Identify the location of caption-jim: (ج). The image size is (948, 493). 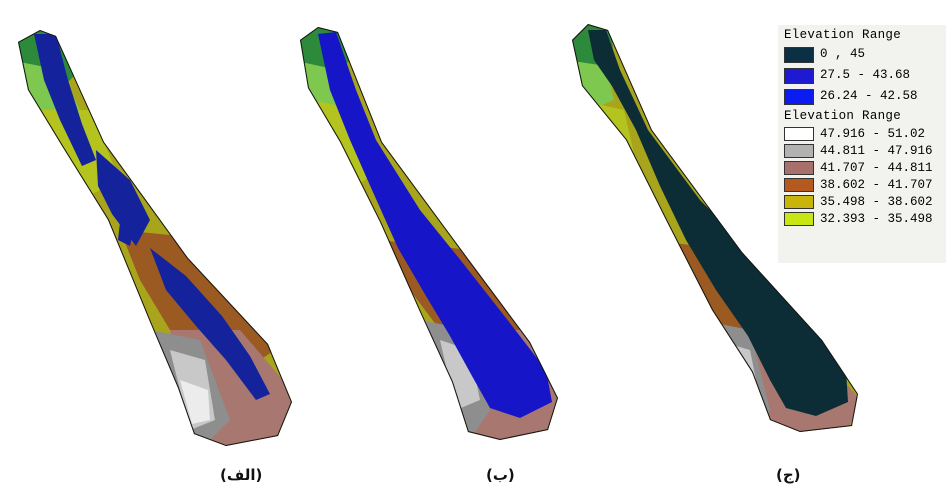
(788, 475).